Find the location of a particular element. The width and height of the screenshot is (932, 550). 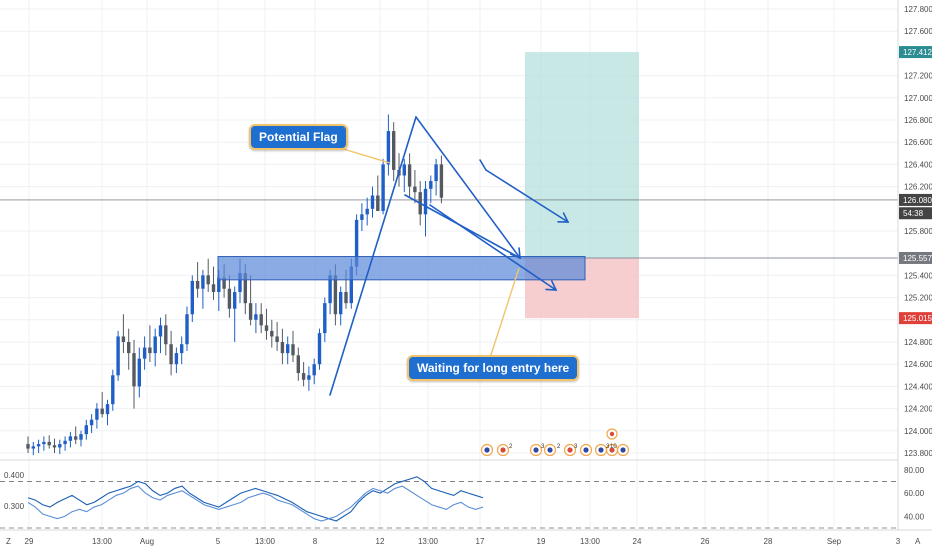

time-tick-label: 8 is located at coordinates (315, 541).